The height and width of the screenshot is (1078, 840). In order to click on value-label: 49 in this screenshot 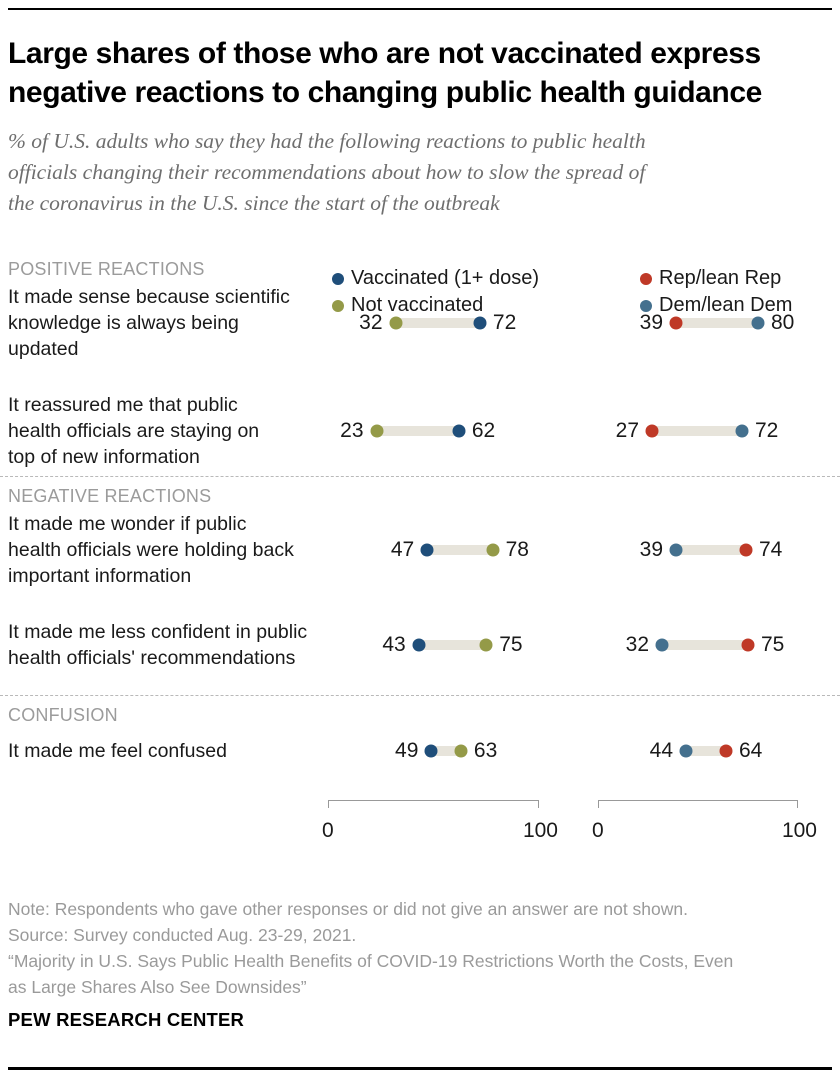, I will do `click(407, 750)`.